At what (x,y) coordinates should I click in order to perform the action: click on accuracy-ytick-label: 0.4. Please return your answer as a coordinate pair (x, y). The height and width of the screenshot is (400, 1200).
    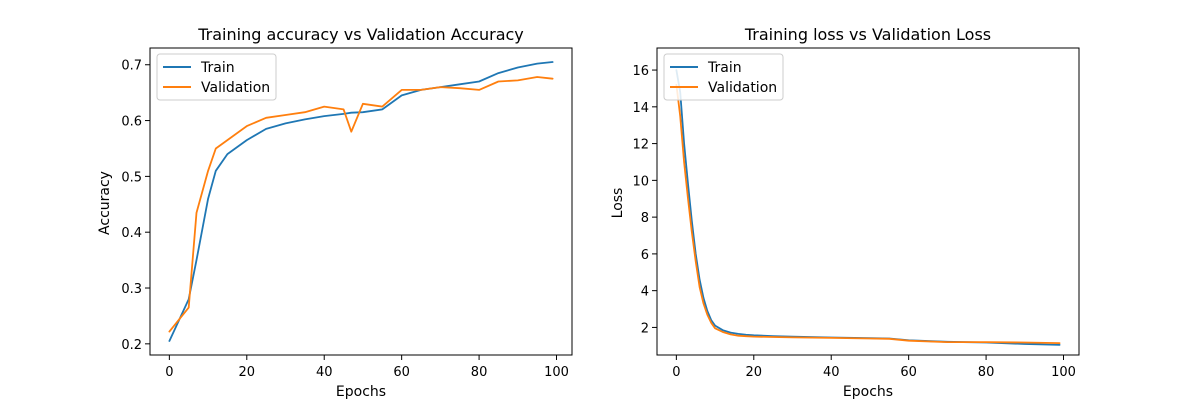
    Looking at the image, I should click on (131, 233).